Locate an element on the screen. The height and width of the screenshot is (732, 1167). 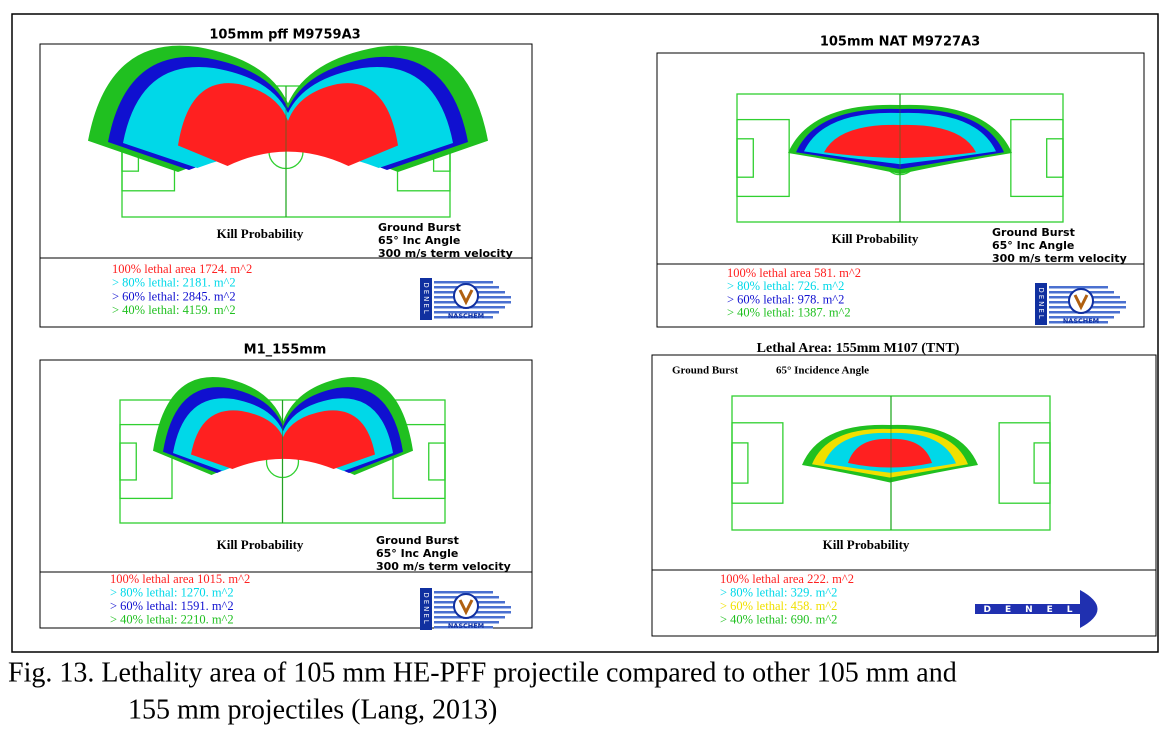
brand-shape is located at coordinates (1036, 609).